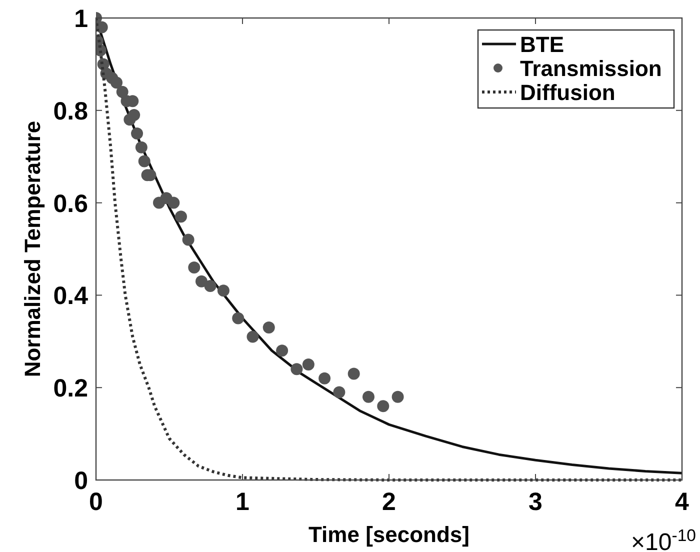  What do you see at coordinates (389, 502) in the screenshot?
I see `x-tick-label: 2` at bounding box center [389, 502].